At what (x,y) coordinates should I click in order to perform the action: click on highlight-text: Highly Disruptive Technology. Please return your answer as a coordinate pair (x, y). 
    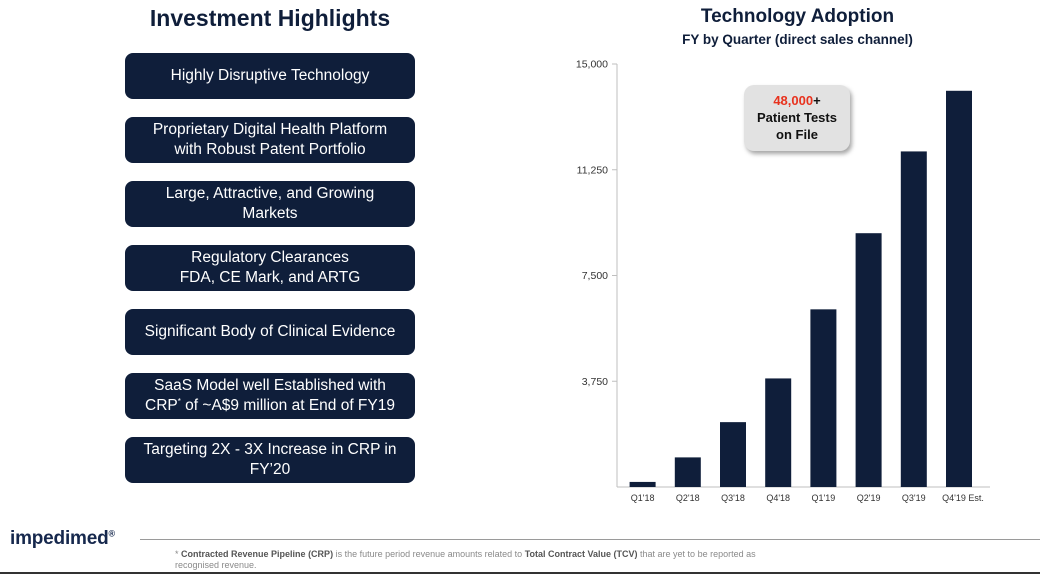
    Looking at the image, I should click on (270, 75).